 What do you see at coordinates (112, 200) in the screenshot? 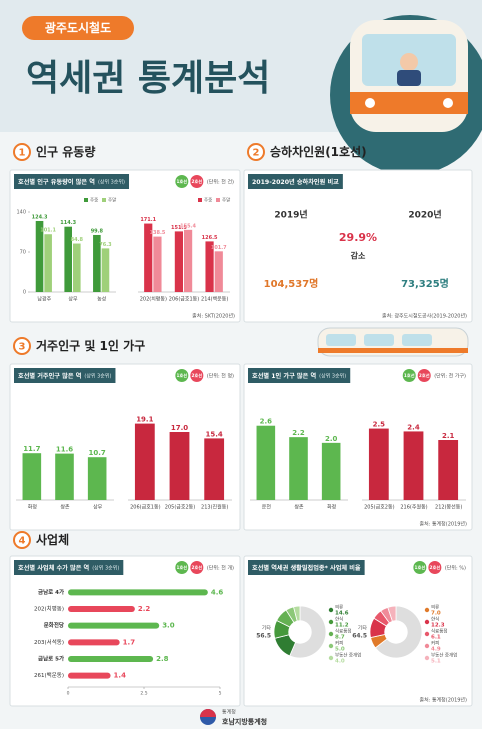
I see `series-legend-label: 주말` at bounding box center [112, 200].